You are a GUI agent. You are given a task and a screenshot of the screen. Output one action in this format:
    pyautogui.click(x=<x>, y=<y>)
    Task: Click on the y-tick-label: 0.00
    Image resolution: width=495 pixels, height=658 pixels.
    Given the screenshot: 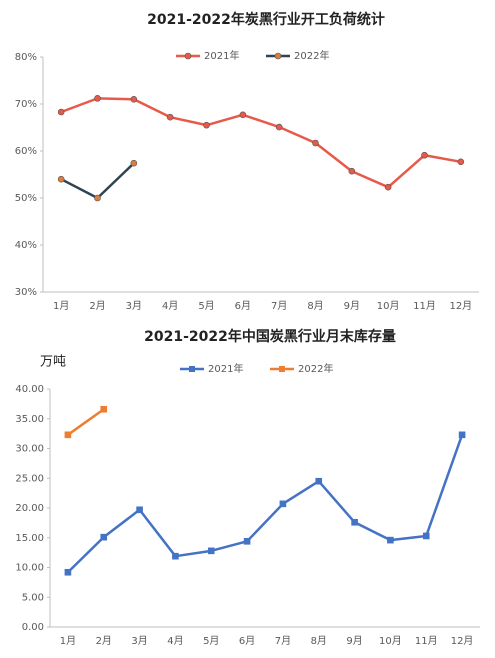 What is the action you would take?
    pyautogui.click(x=33, y=627)
    